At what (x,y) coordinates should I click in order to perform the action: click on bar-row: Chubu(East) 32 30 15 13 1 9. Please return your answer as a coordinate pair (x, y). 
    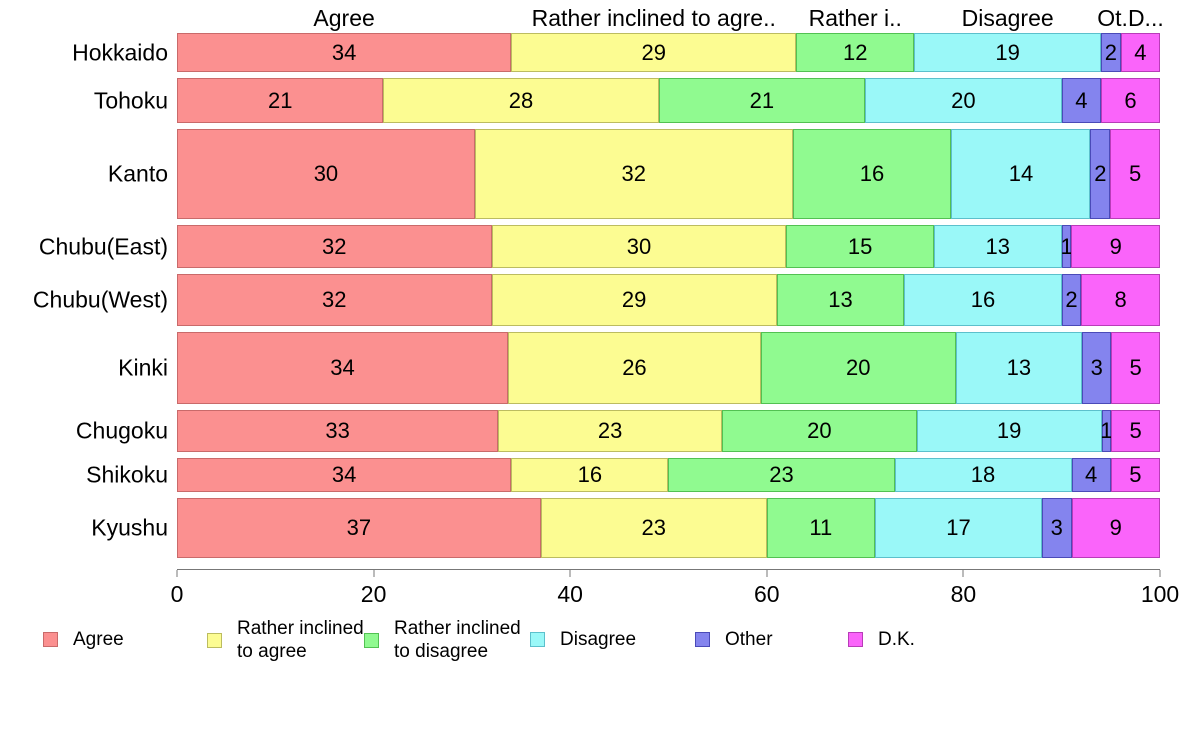
    Looking at the image, I should click on (599, 246).